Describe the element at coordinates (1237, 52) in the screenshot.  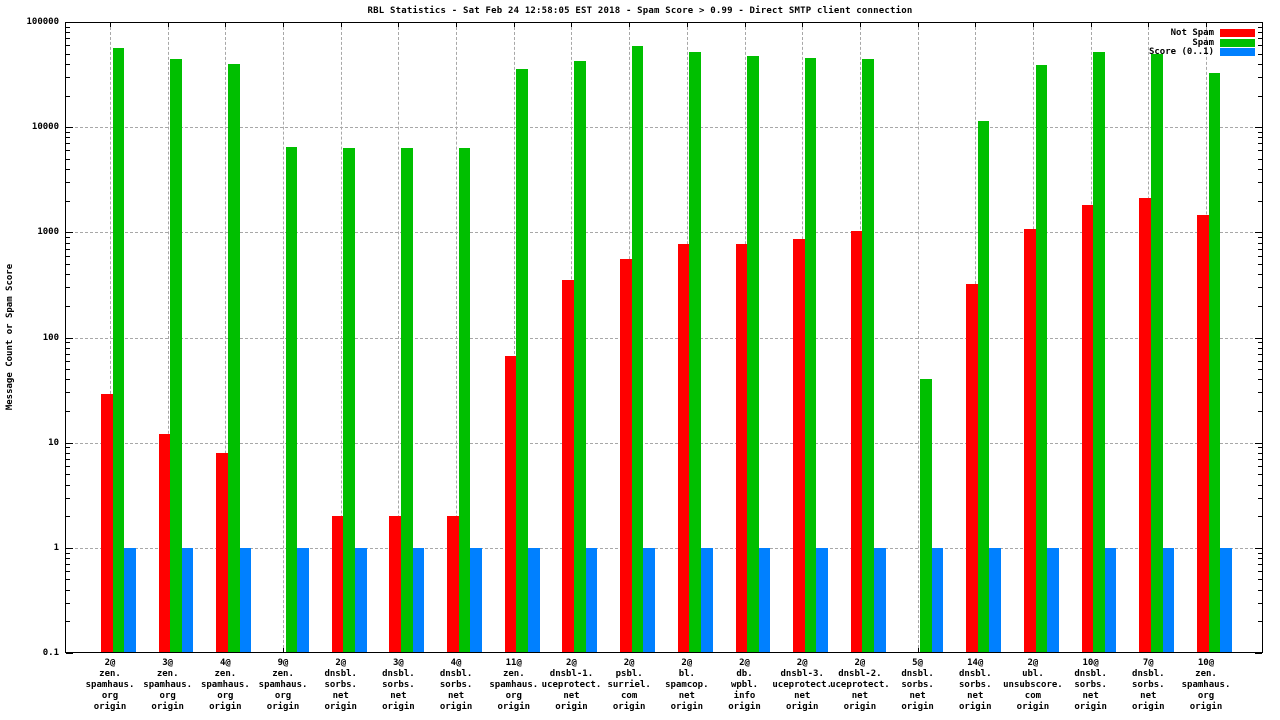
I see `legend-swatch-score-0-1-` at that location.